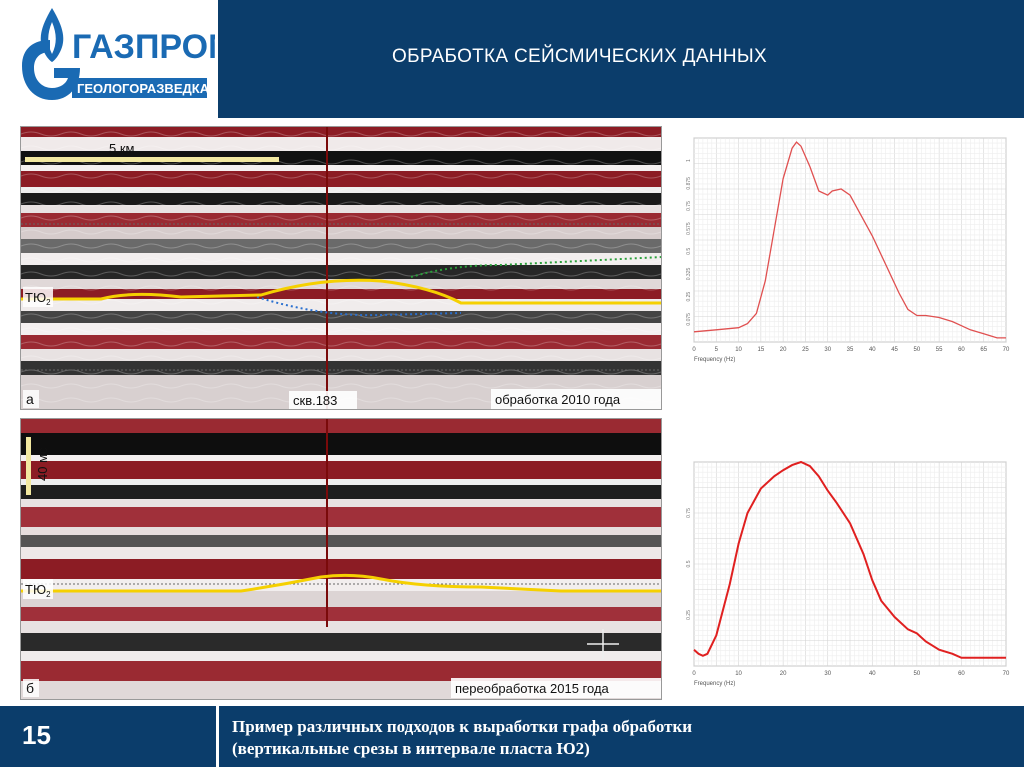 The height and width of the screenshot is (767, 1024). What do you see at coordinates (805, 350) in the screenshot?
I see `x-tick-label: 25` at bounding box center [805, 350].